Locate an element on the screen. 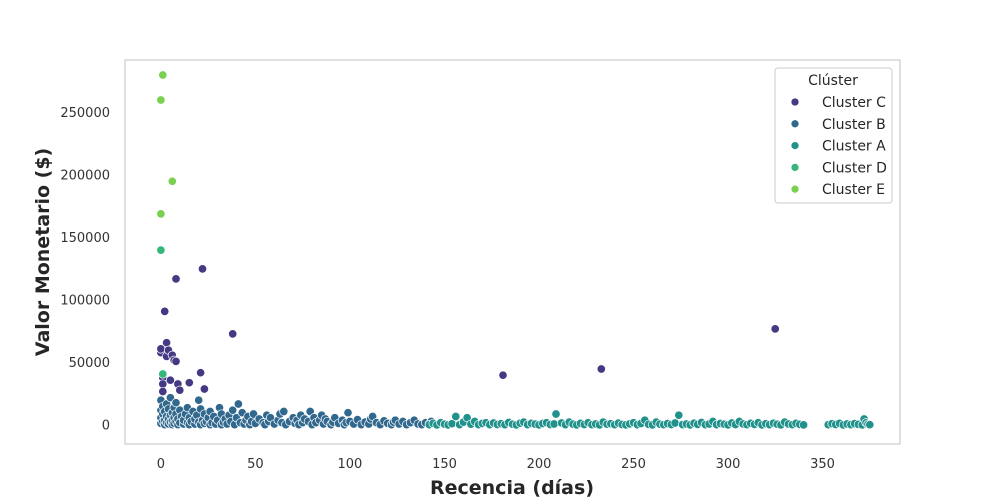 The image size is (1000, 504). y-tick-label: 200000 is located at coordinates (85, 176).